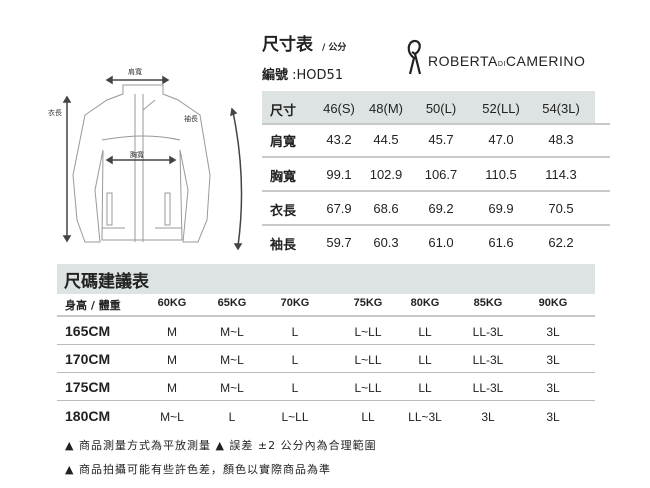 Image resolution: width=650 pixels, height=488 pixels. I want to click on size-table-cell: 61.6, so click(501, 242).